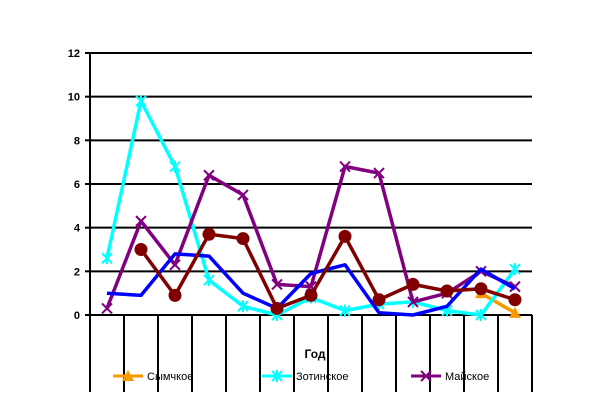  I want to click on series-2-point-3-b, so click(209, 175).